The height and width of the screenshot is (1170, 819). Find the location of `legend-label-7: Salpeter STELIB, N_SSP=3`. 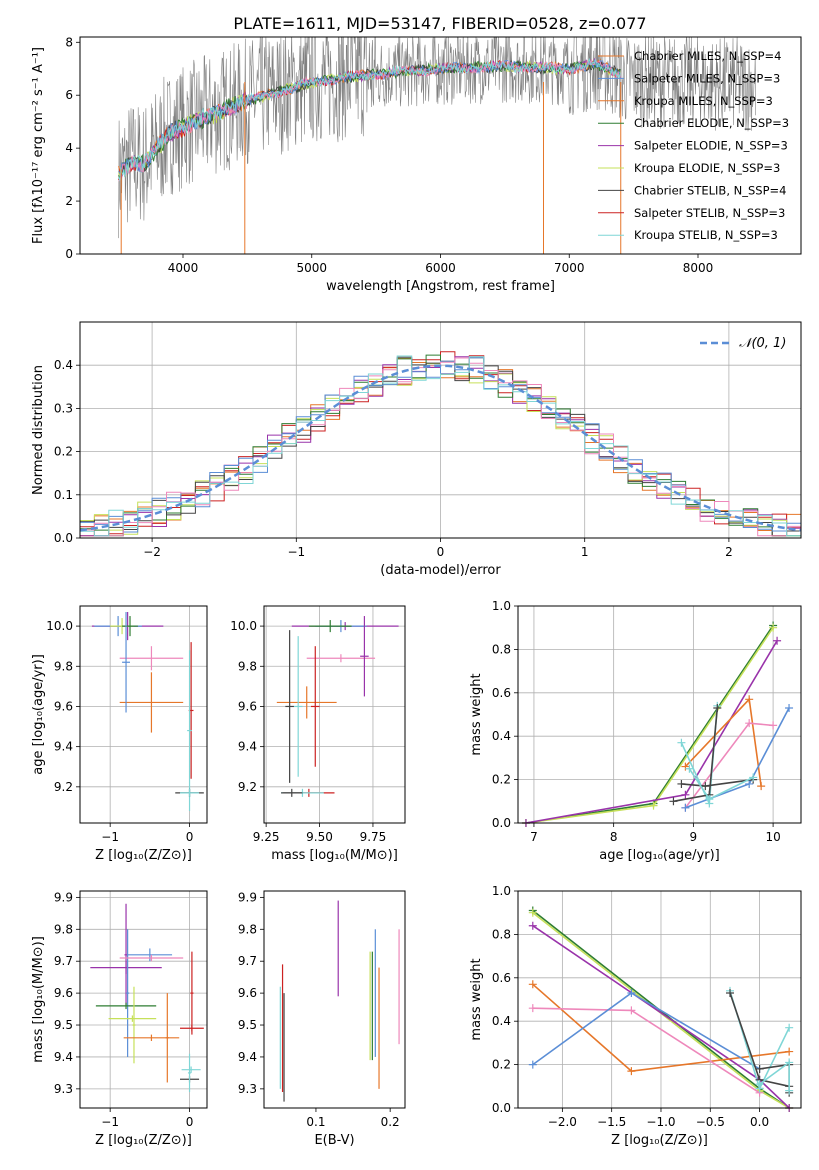

legend-label-7: Salpeter STELIB, N_SSP=3 is located at coordinates (709, 213).